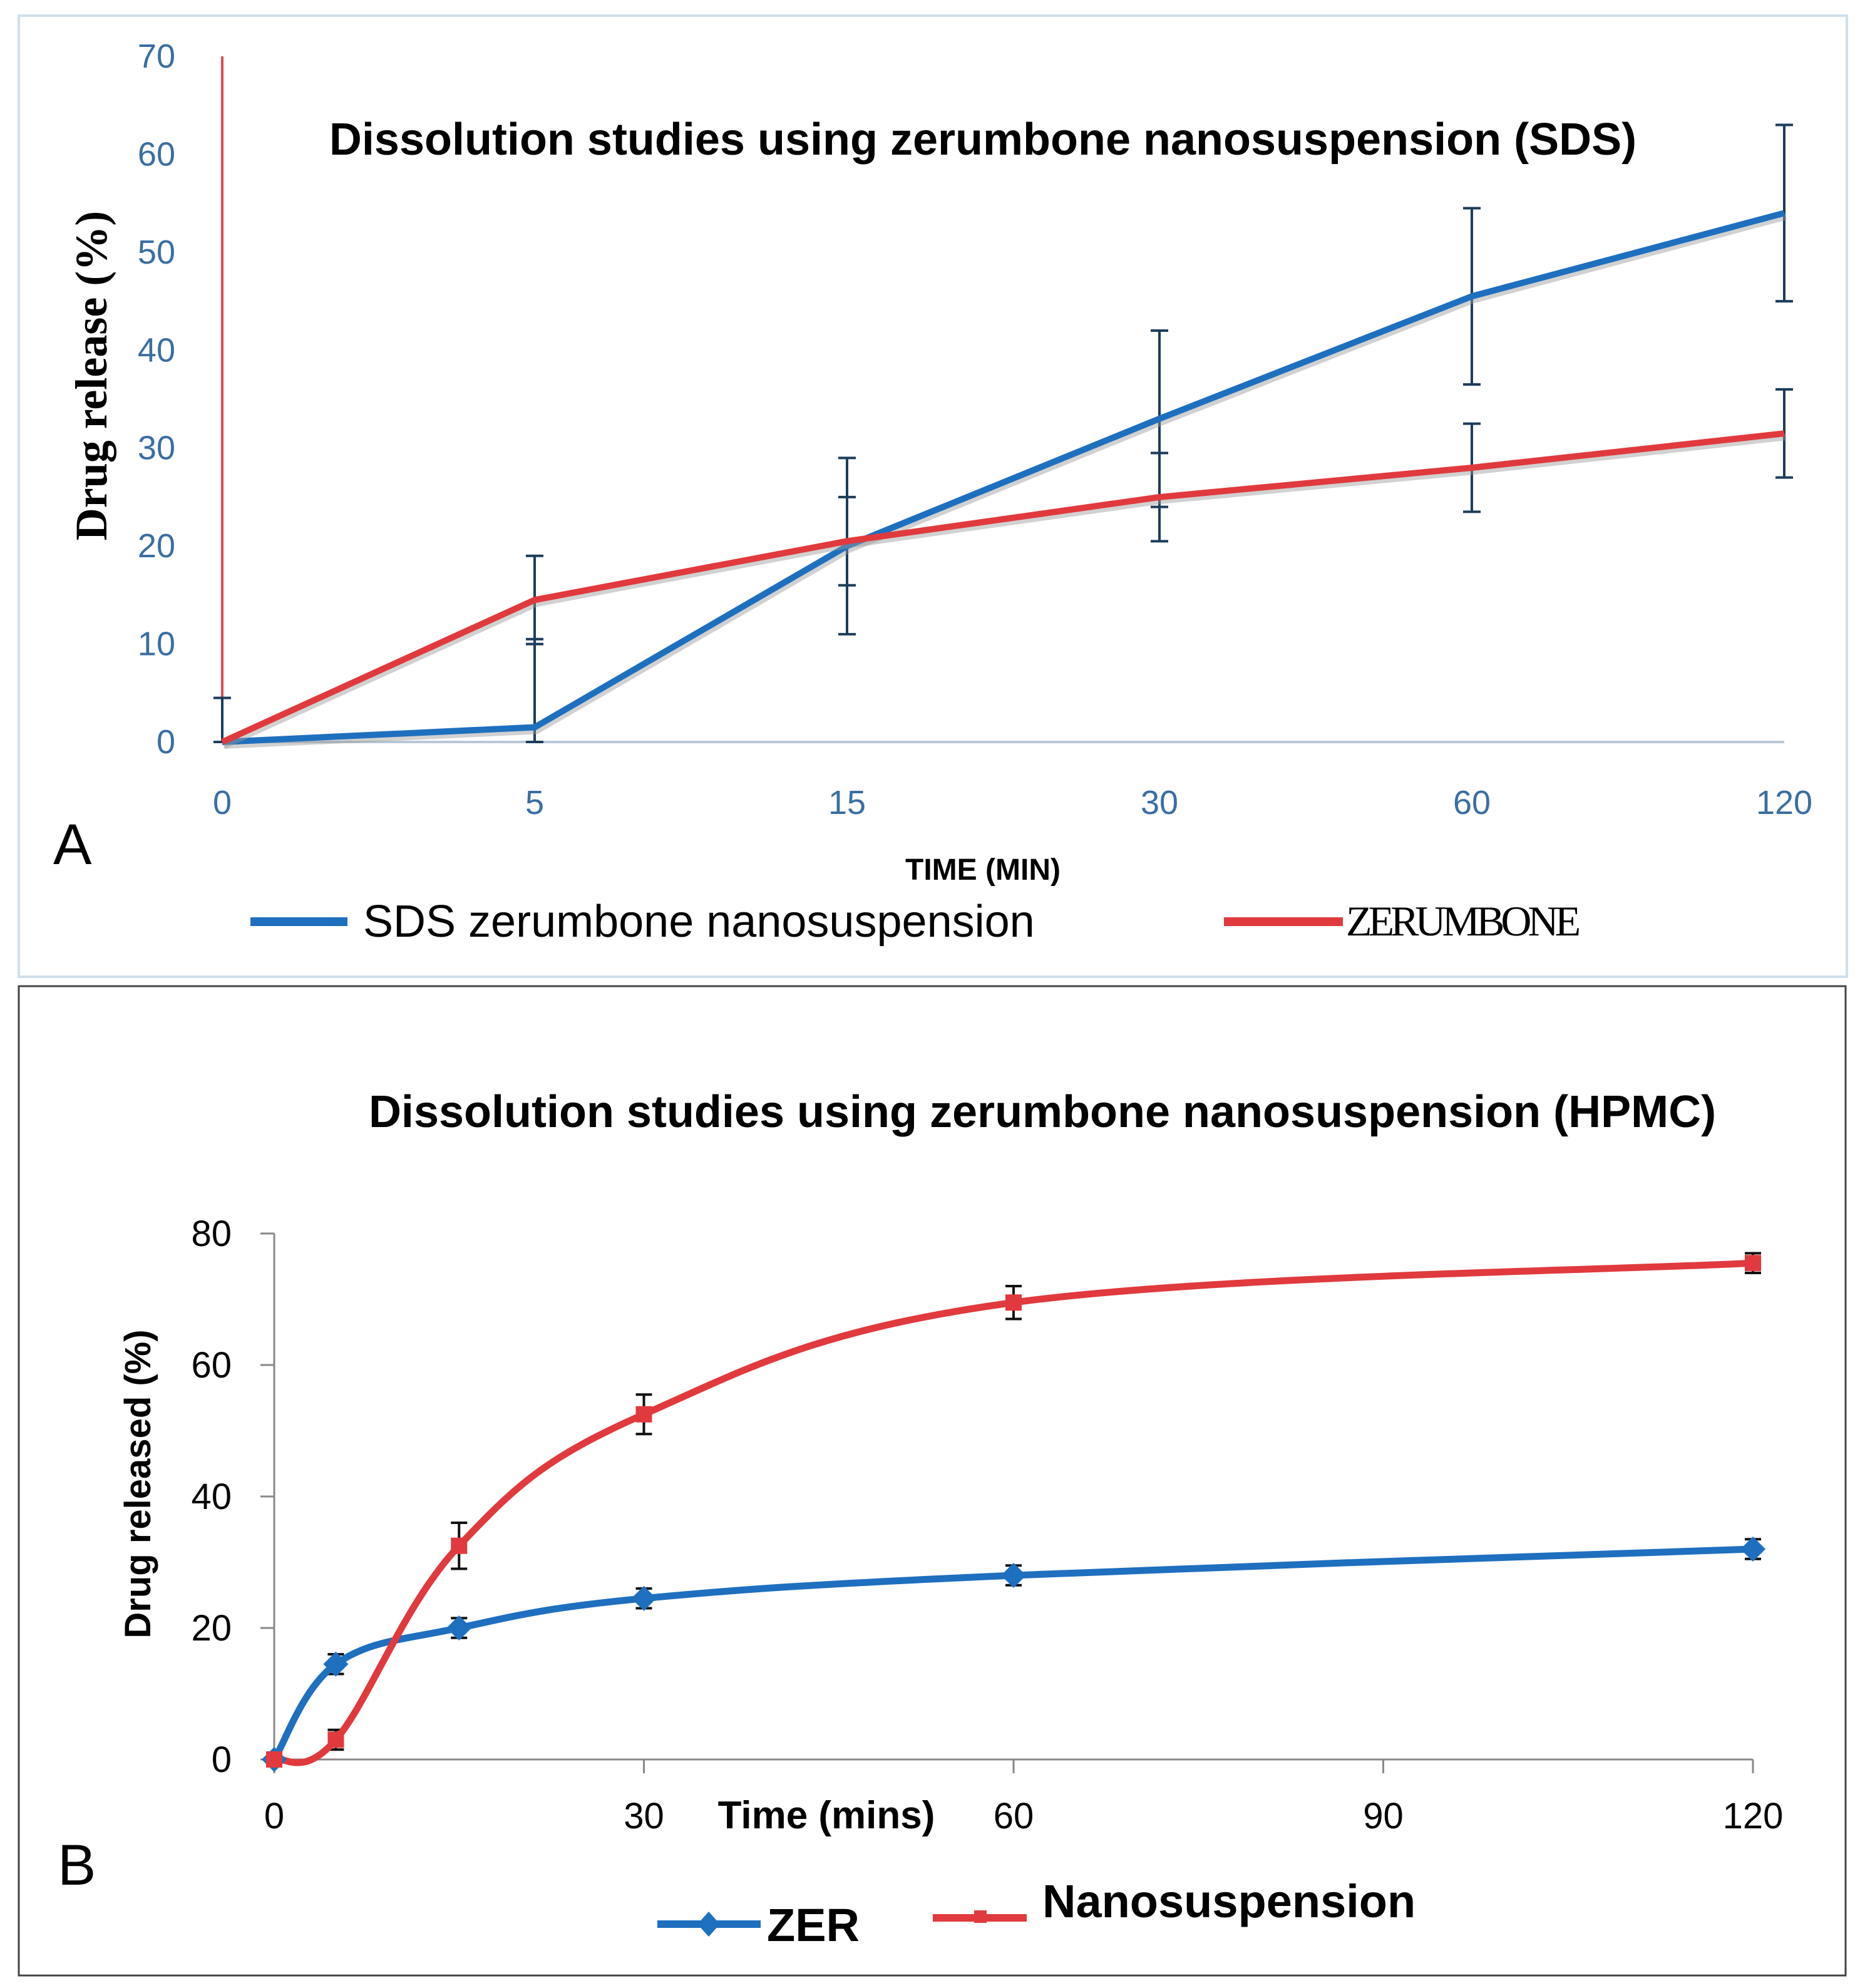 This screenshot has width=1865, height=1988. Describe the element at coordinates (157, 449) in the screenshot. I see `panel-a-y-tick-label: 30` at that location.